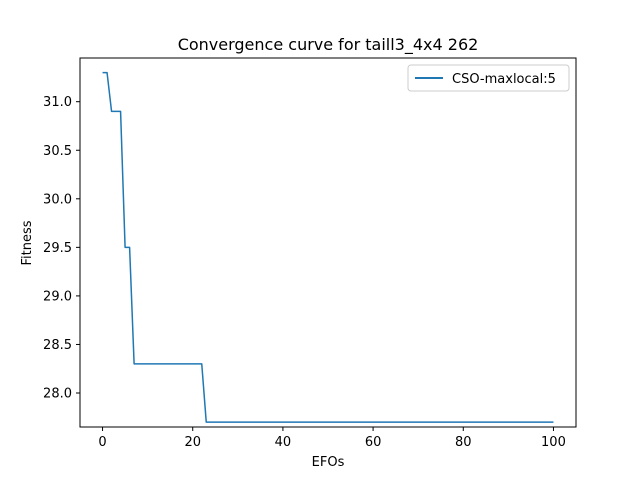 This screenshot has width=640, height=480. I want to click on y-tick-label: 30.5, so click(57, 151).